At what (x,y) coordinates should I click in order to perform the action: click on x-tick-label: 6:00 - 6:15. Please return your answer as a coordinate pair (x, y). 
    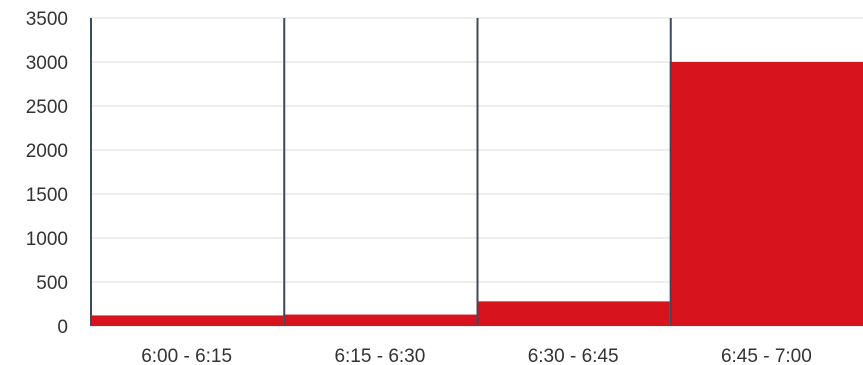
    Looking at the image, I should click on (186, 355).